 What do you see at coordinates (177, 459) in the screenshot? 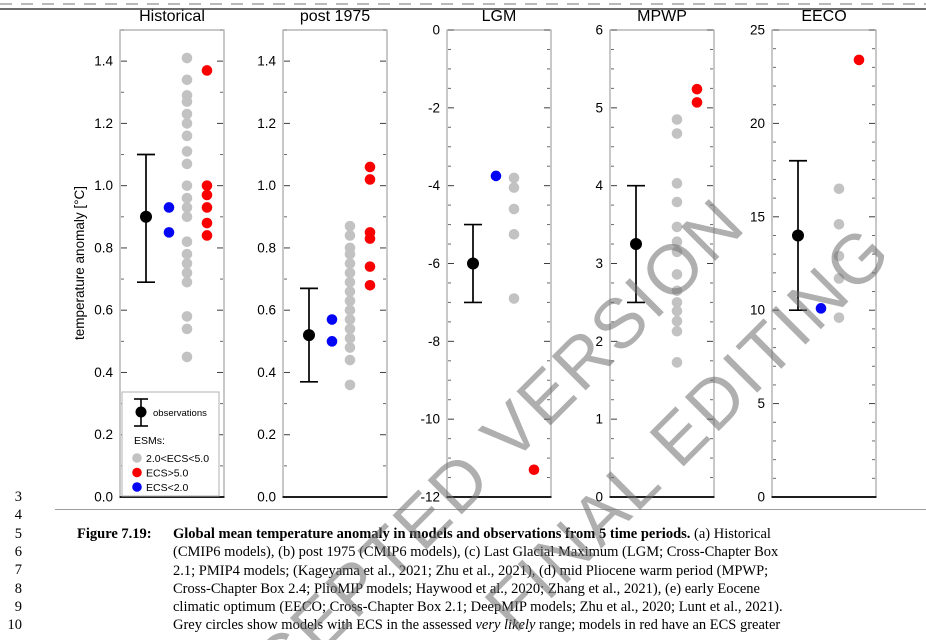
I see `legend-item-label: 2.0<ECS<5.0` at bounding box center [177, 459].